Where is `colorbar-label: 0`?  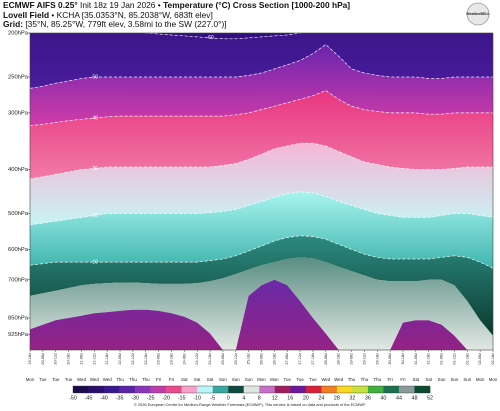 colorbar-label: 0 is located at coordinates (228, 398).